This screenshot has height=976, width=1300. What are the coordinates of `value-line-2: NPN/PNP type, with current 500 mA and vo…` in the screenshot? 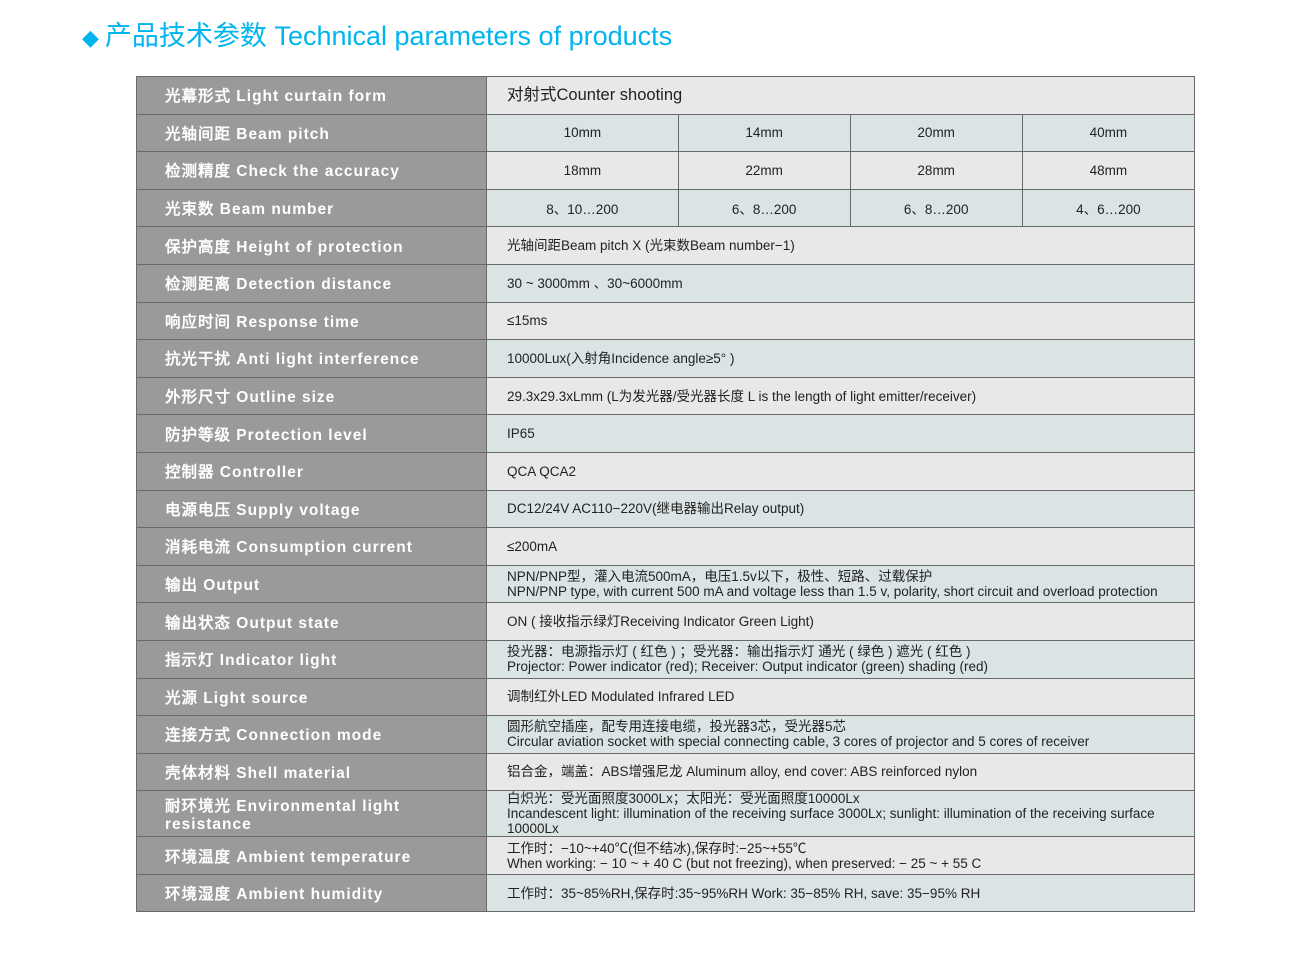 It's located at (832, 592).